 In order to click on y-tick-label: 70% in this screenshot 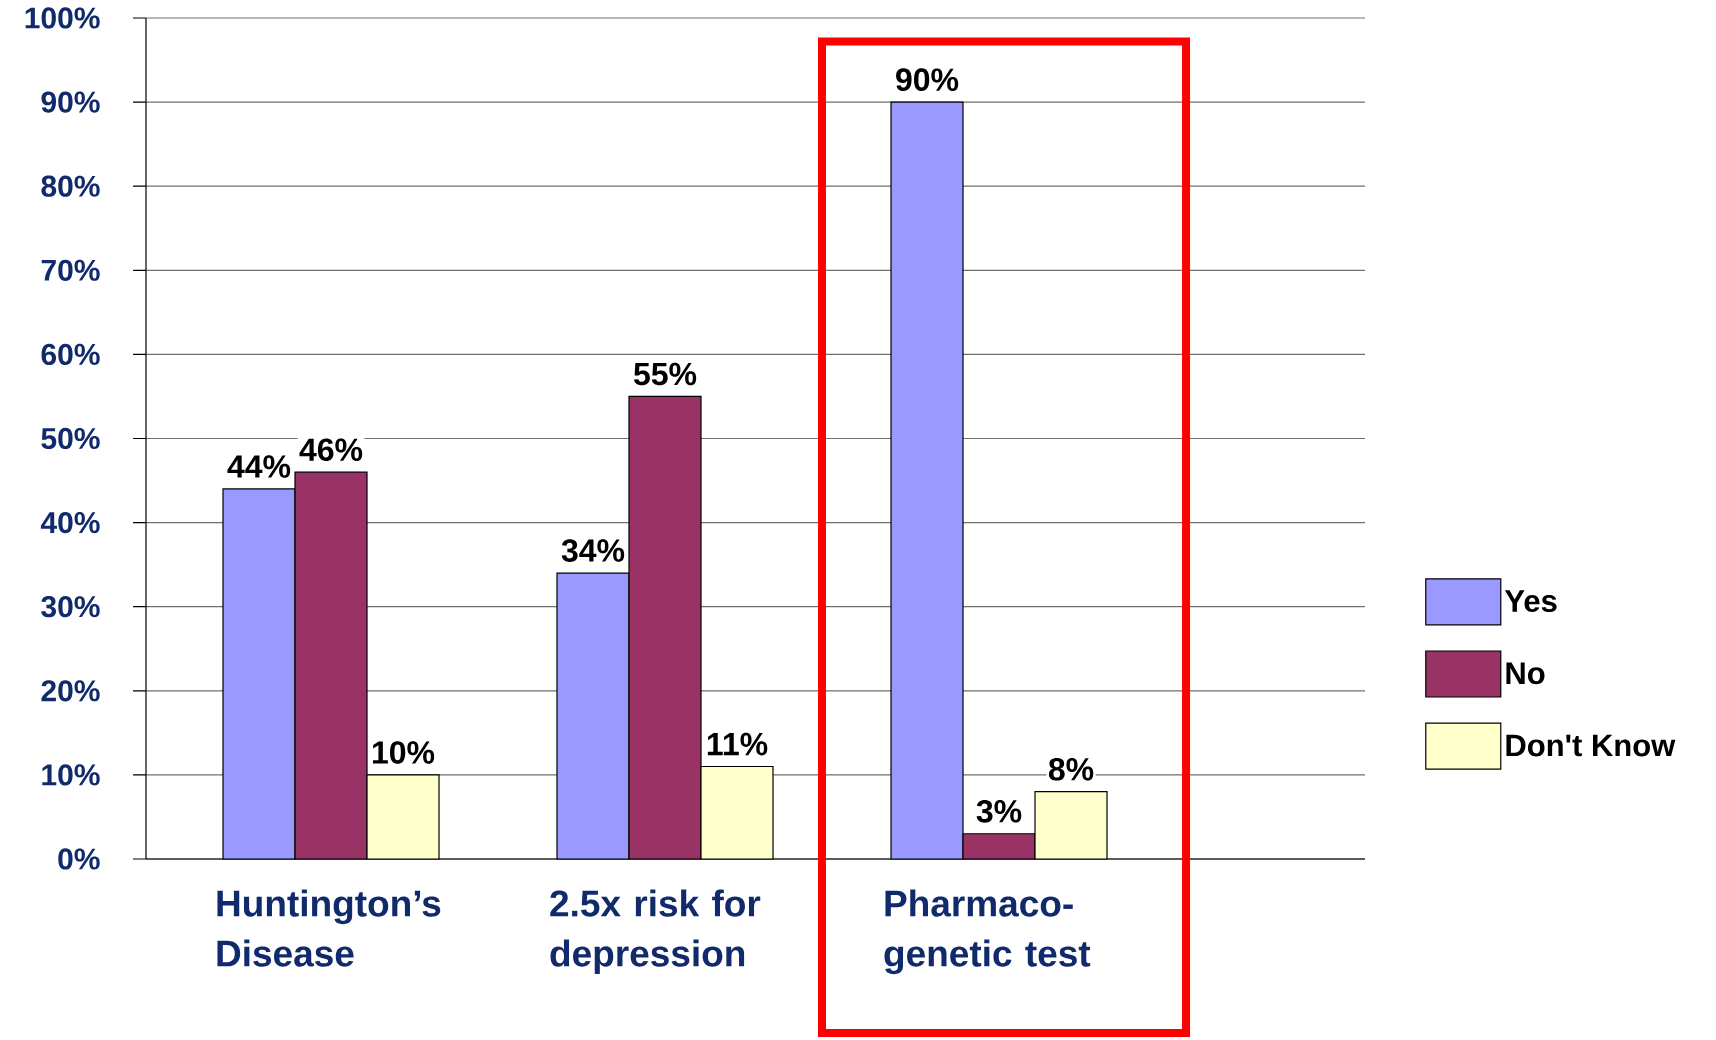, I will do `click(70, 270)`.